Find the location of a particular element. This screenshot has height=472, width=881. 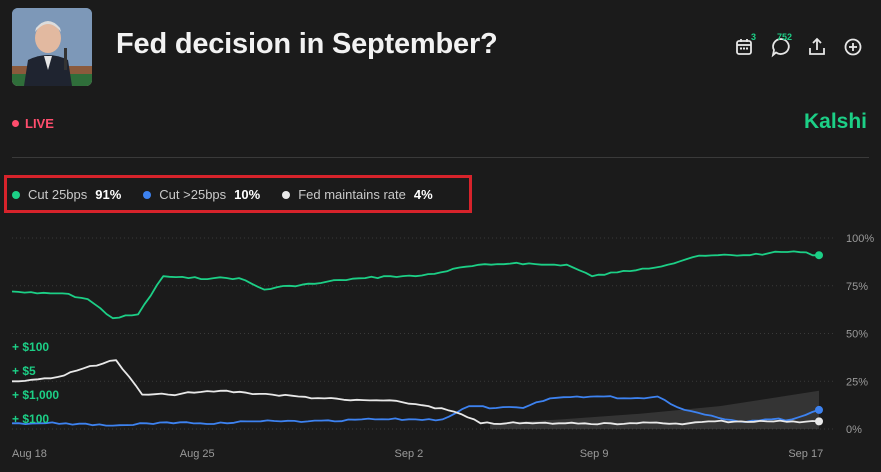

market-thumbnail is located at coordinates (52, 47).